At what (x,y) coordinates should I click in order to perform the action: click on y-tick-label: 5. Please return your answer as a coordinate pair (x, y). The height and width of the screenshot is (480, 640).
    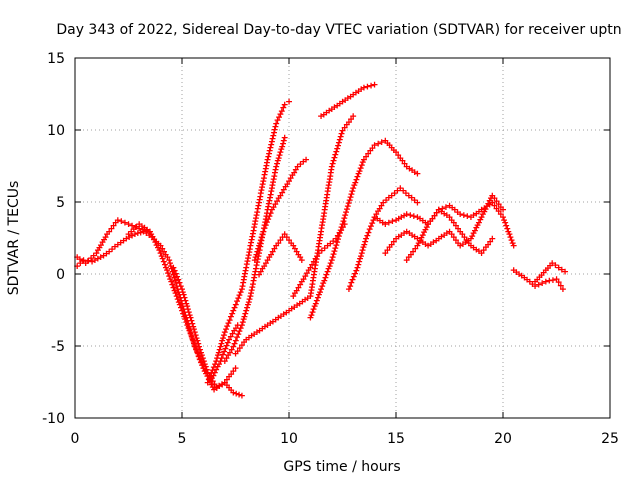
    Looking at the image, I should click on (60, 203).